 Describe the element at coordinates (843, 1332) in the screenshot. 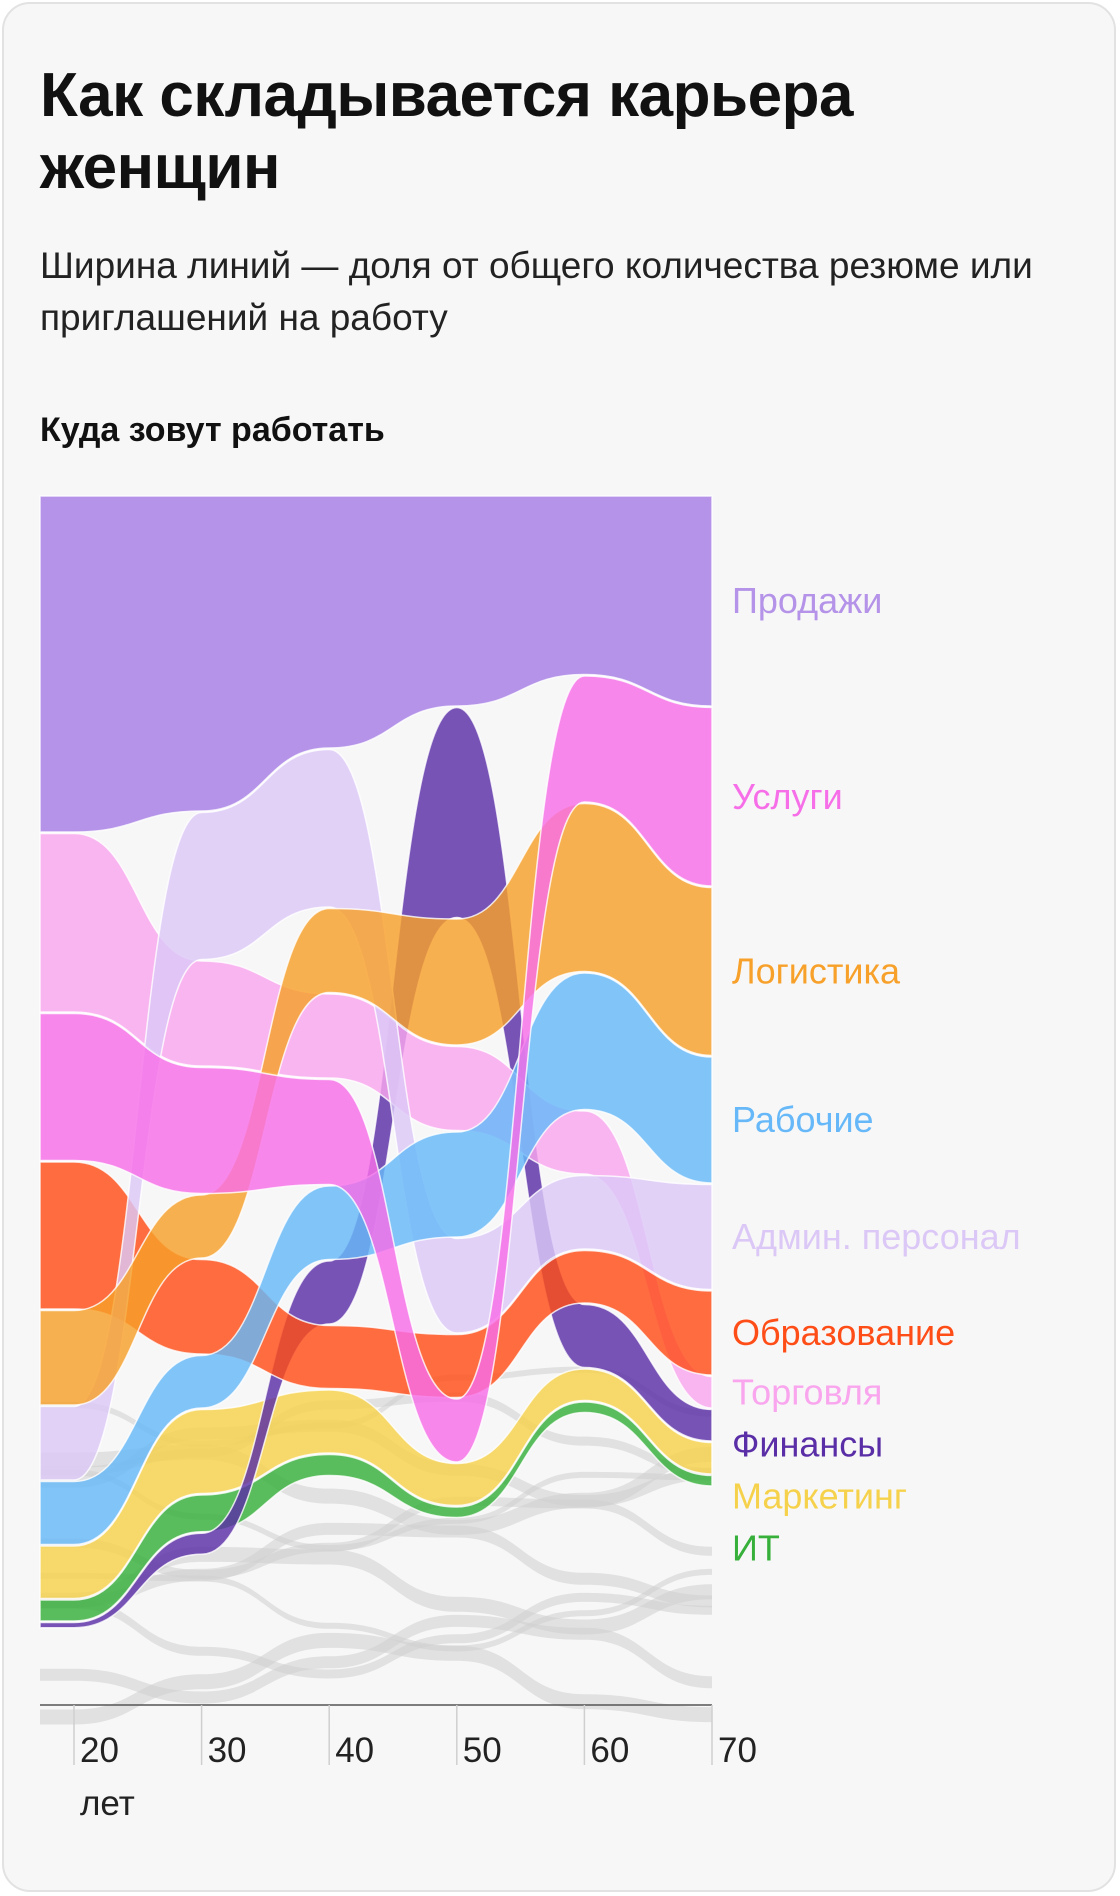

I see `series-label-5: Образование` at that location.